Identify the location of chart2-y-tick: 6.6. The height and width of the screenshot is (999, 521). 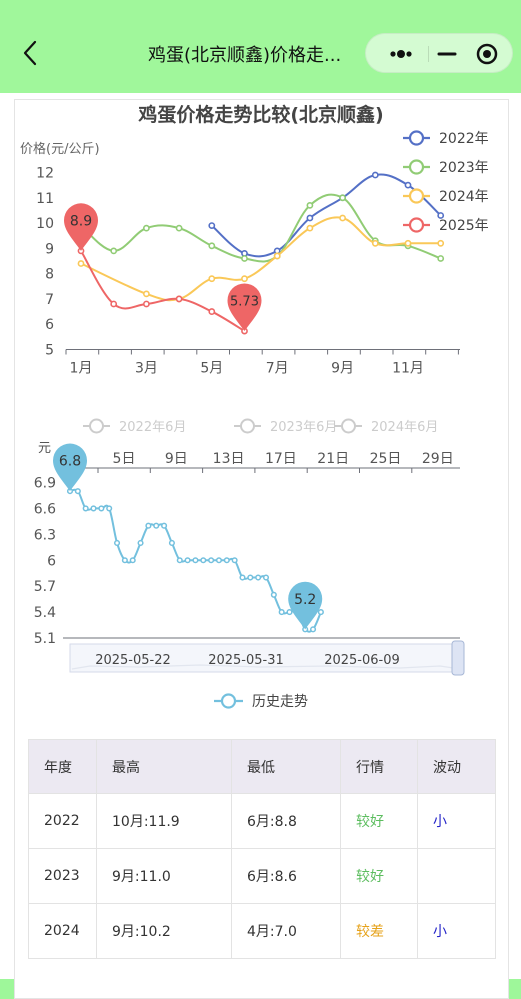
(45, 509).